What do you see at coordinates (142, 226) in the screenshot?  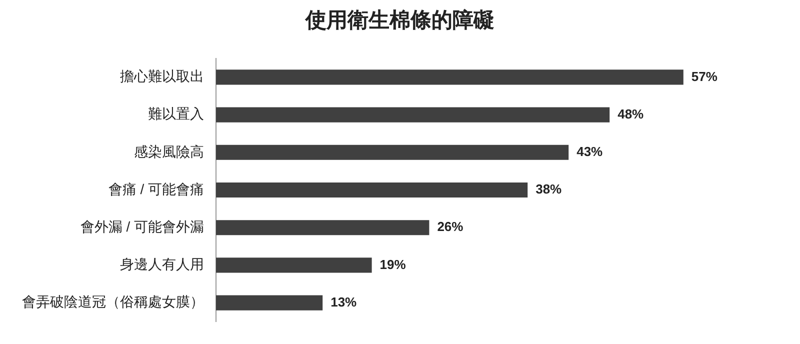 I see `y-tick-label: 會外漏 / 可能會外漏` at bounding box center [142, 226].